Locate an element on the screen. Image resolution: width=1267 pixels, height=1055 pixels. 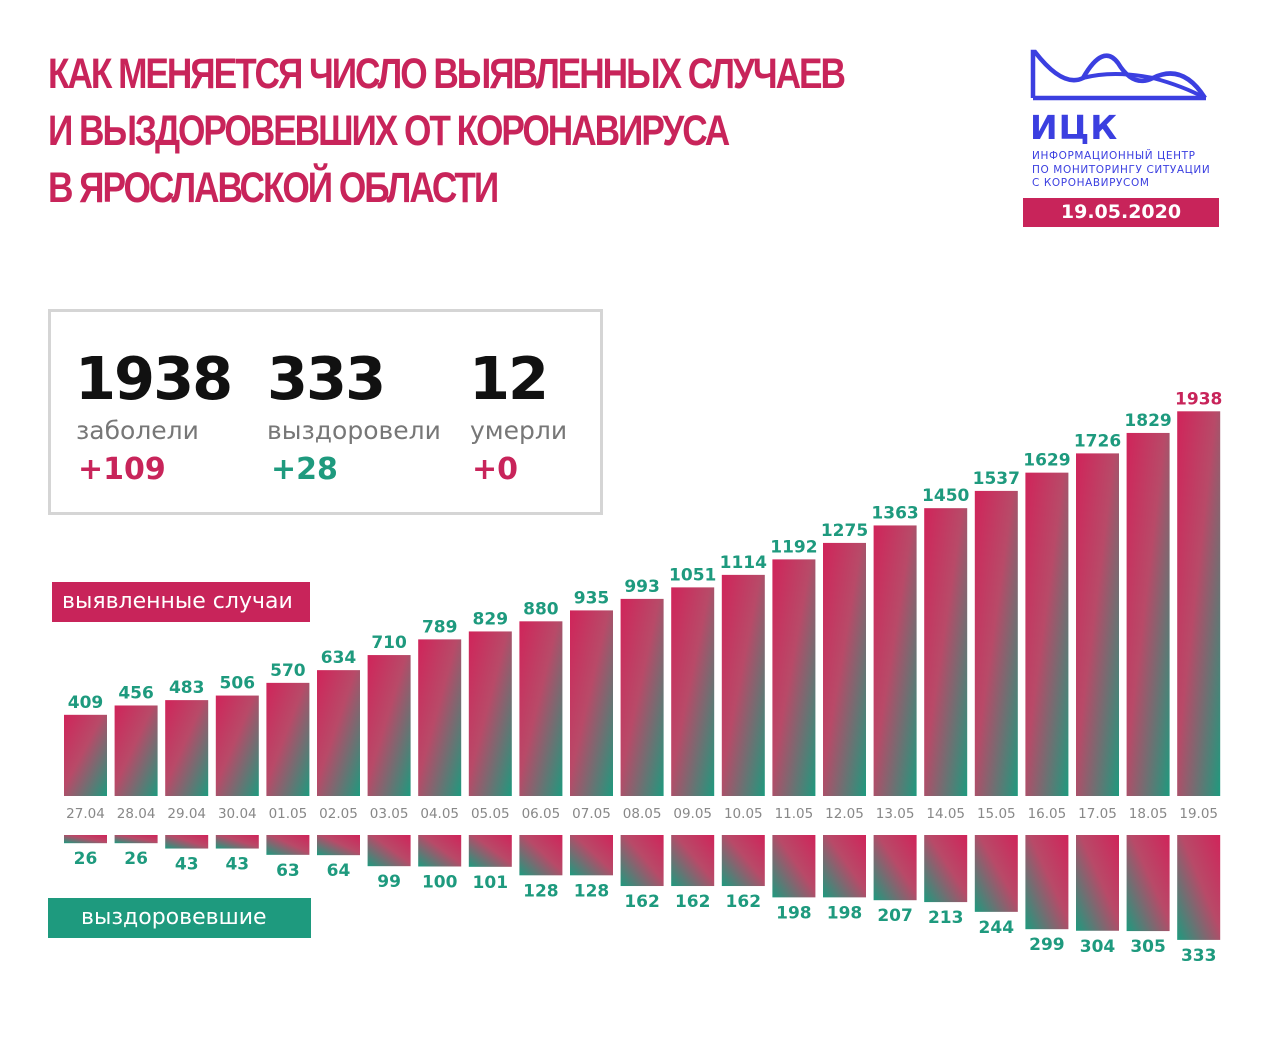
recovered-value-label: 100 is located at coordinates (440, 883).